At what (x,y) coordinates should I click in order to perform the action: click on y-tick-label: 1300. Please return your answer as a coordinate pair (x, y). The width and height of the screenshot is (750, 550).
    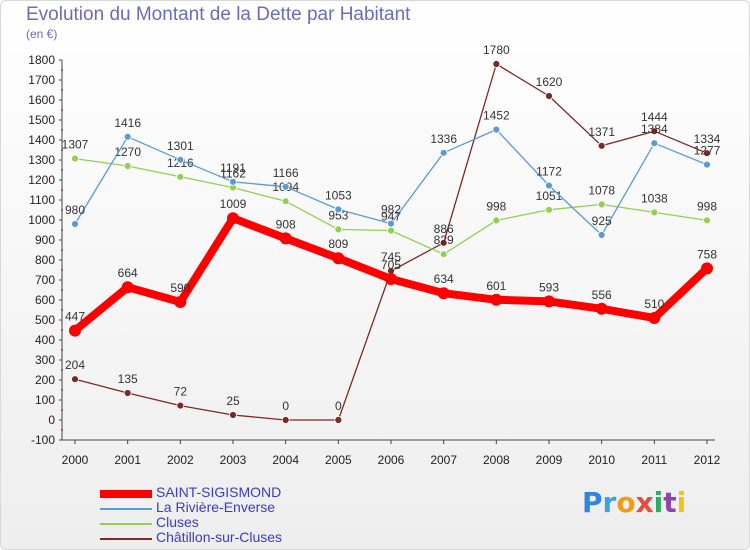
    Looking at the image, I should click on (41, 160).